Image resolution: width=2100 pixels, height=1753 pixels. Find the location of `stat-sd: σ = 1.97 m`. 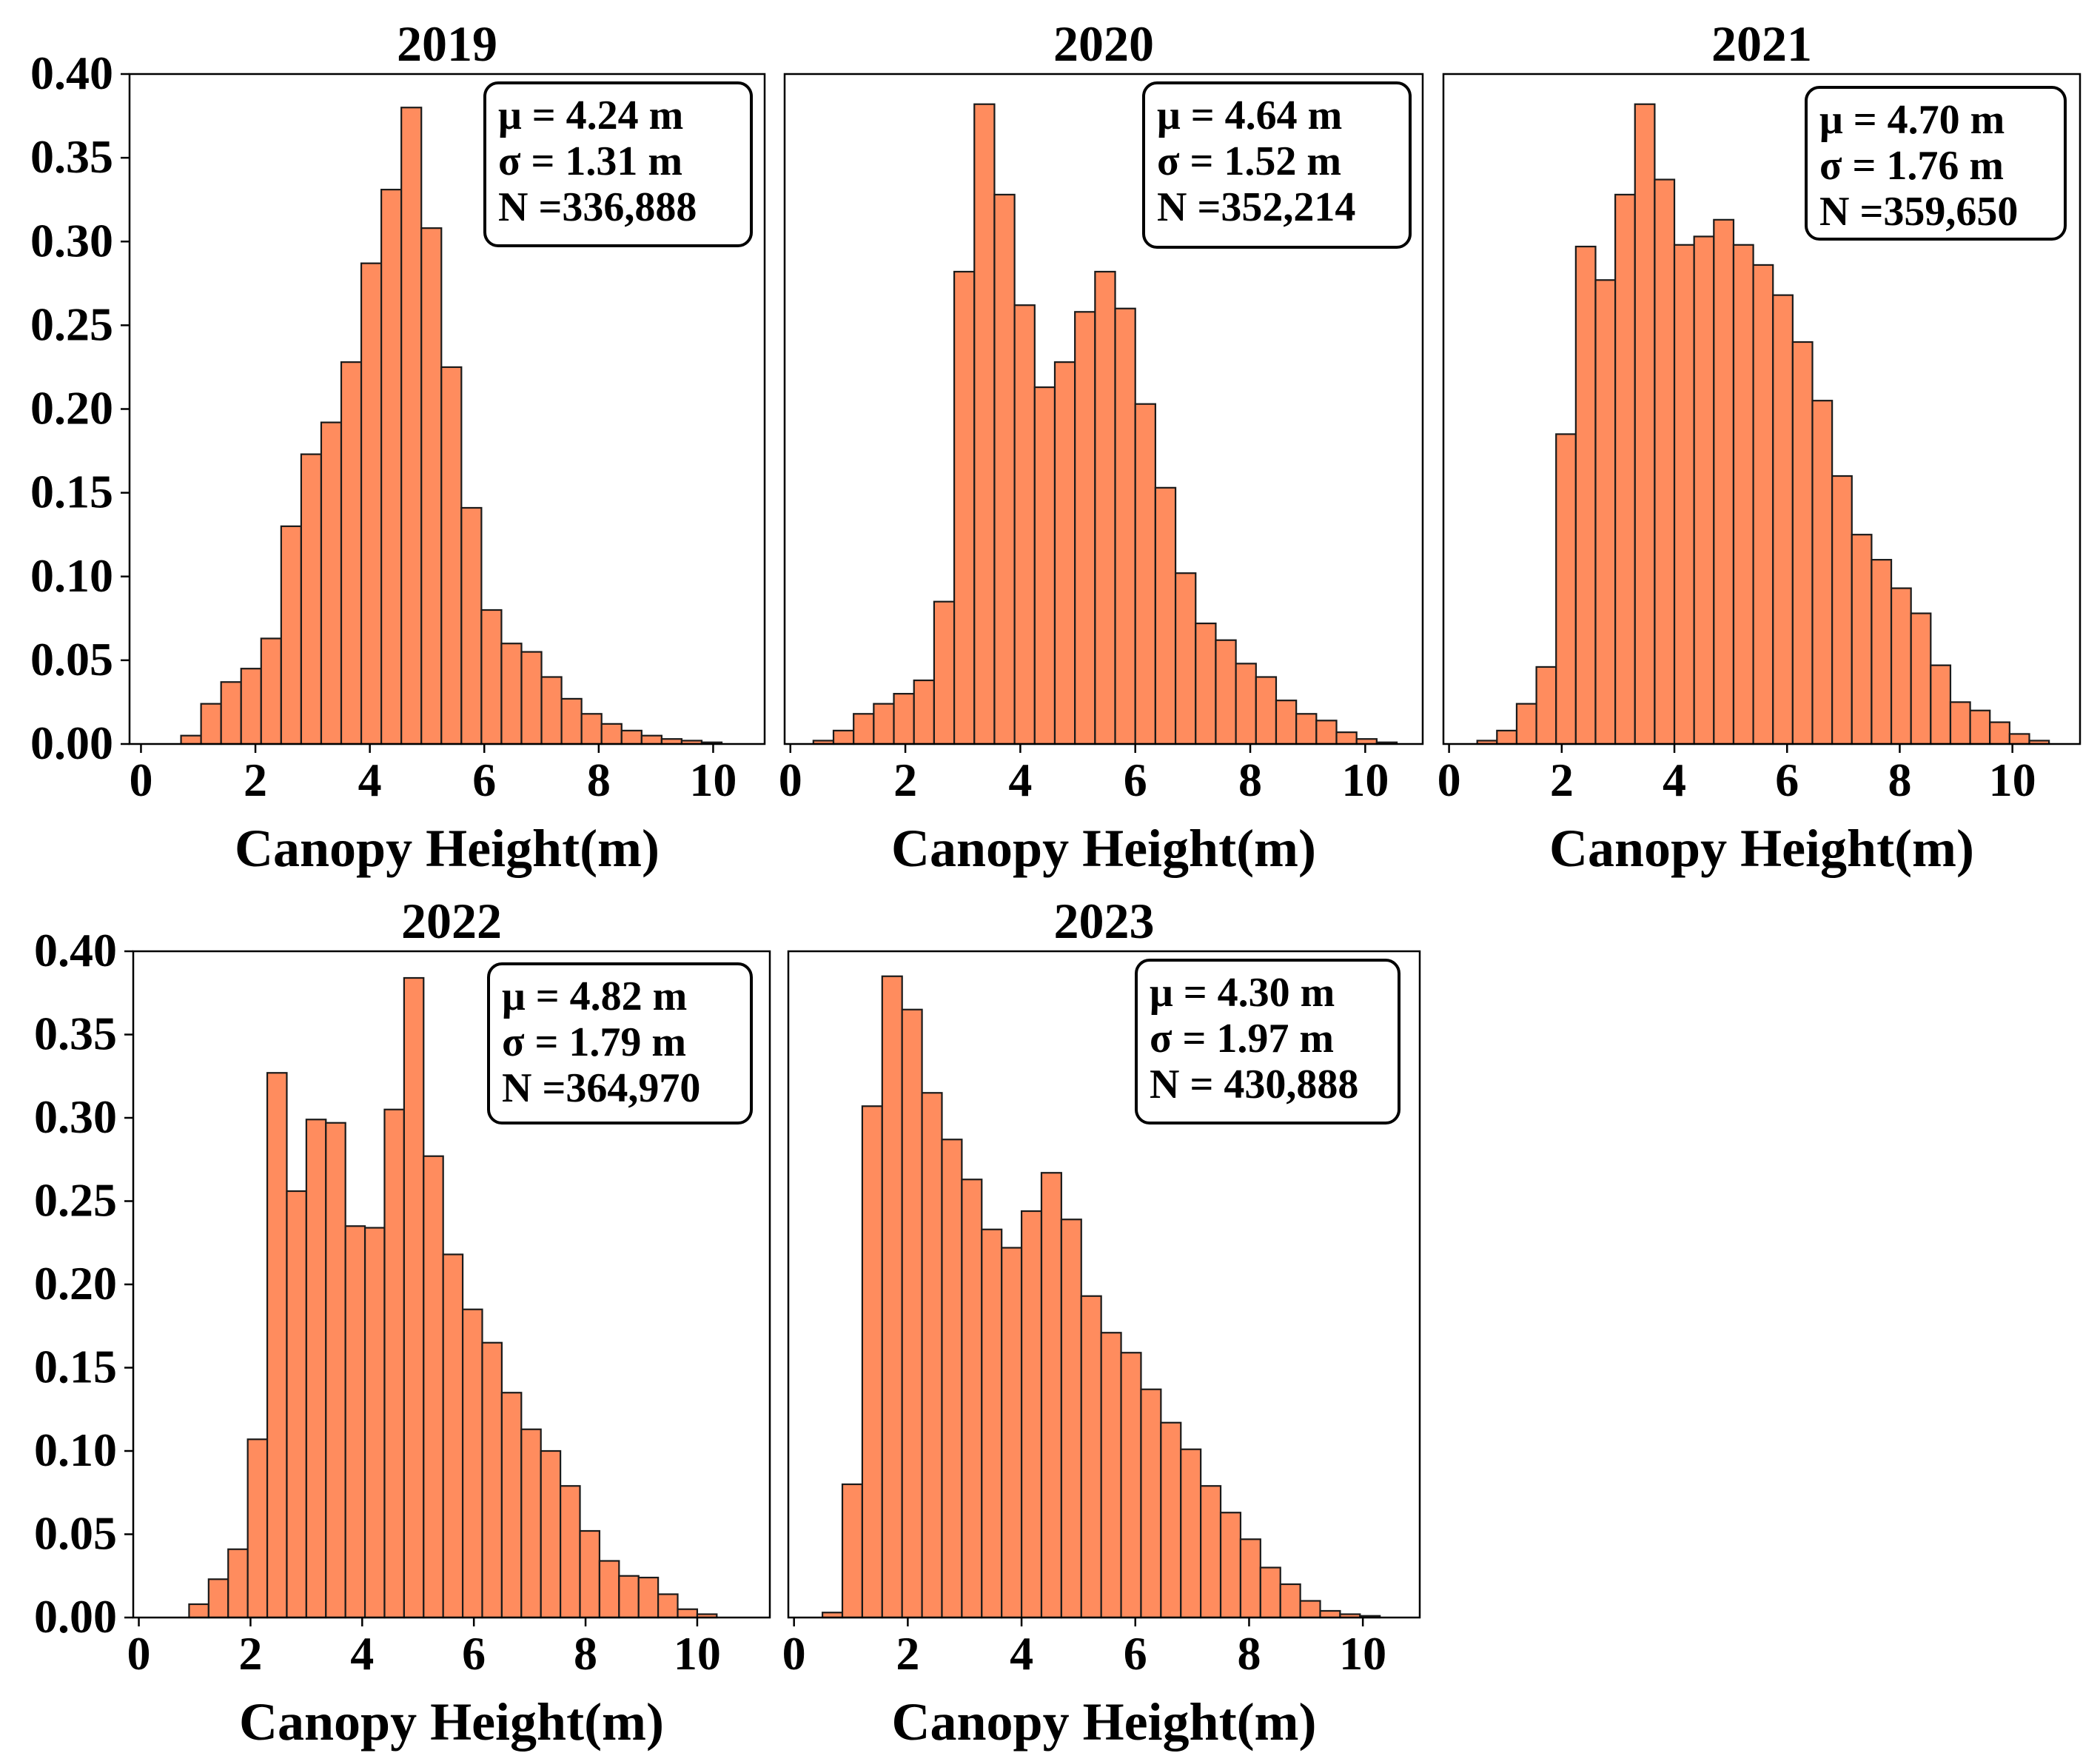

stat-sd: σ = 1.97 m is located at coordinates (1242, 1039).